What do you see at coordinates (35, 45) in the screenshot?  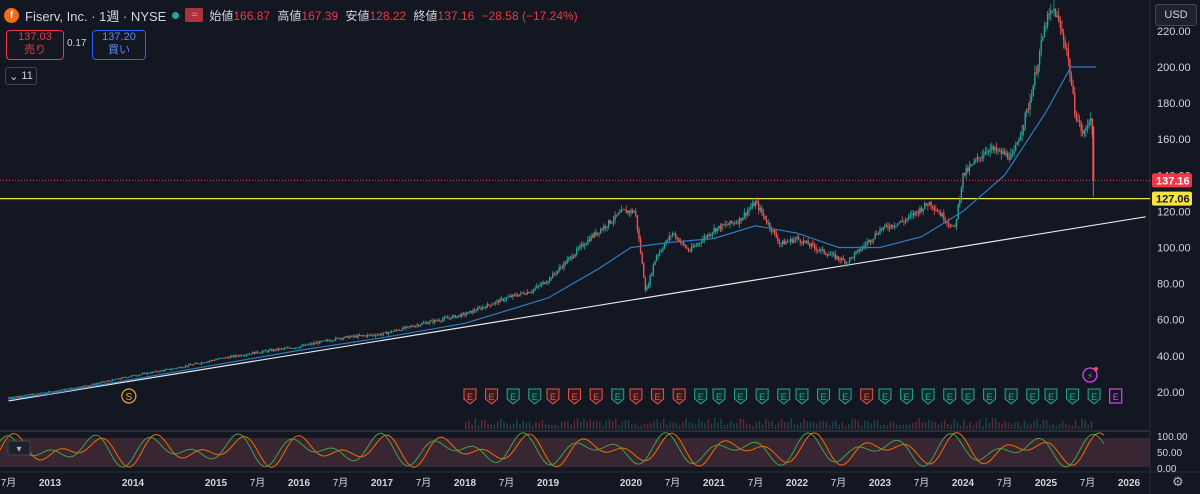 I see `sell-button: 137.03 売り` at bounding box center [35, 45].